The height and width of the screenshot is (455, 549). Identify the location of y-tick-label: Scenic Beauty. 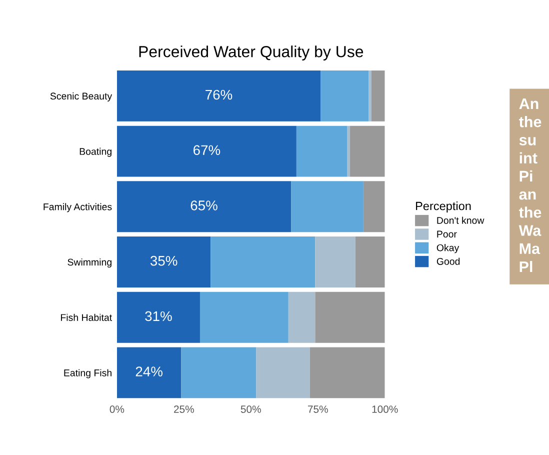
(81, 97).